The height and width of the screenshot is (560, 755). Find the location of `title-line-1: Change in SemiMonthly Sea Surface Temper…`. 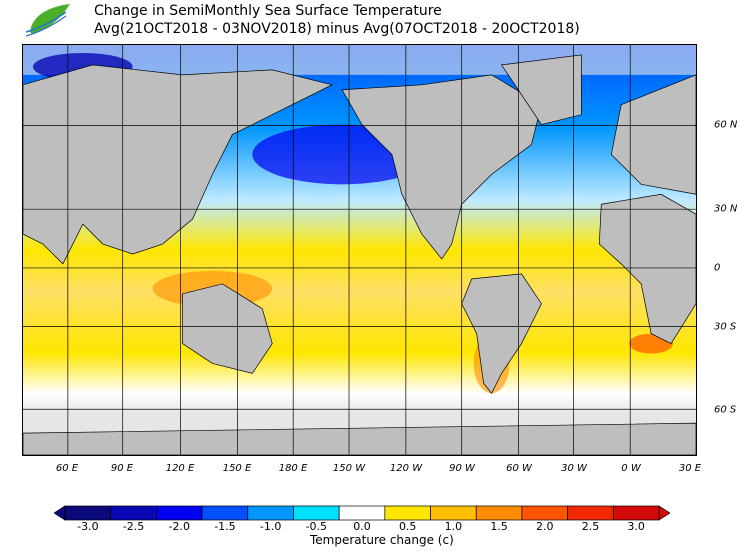

title-line-1: Change in SemiMonthly Sea Surface Temper… is located at coordinates (268, 11).